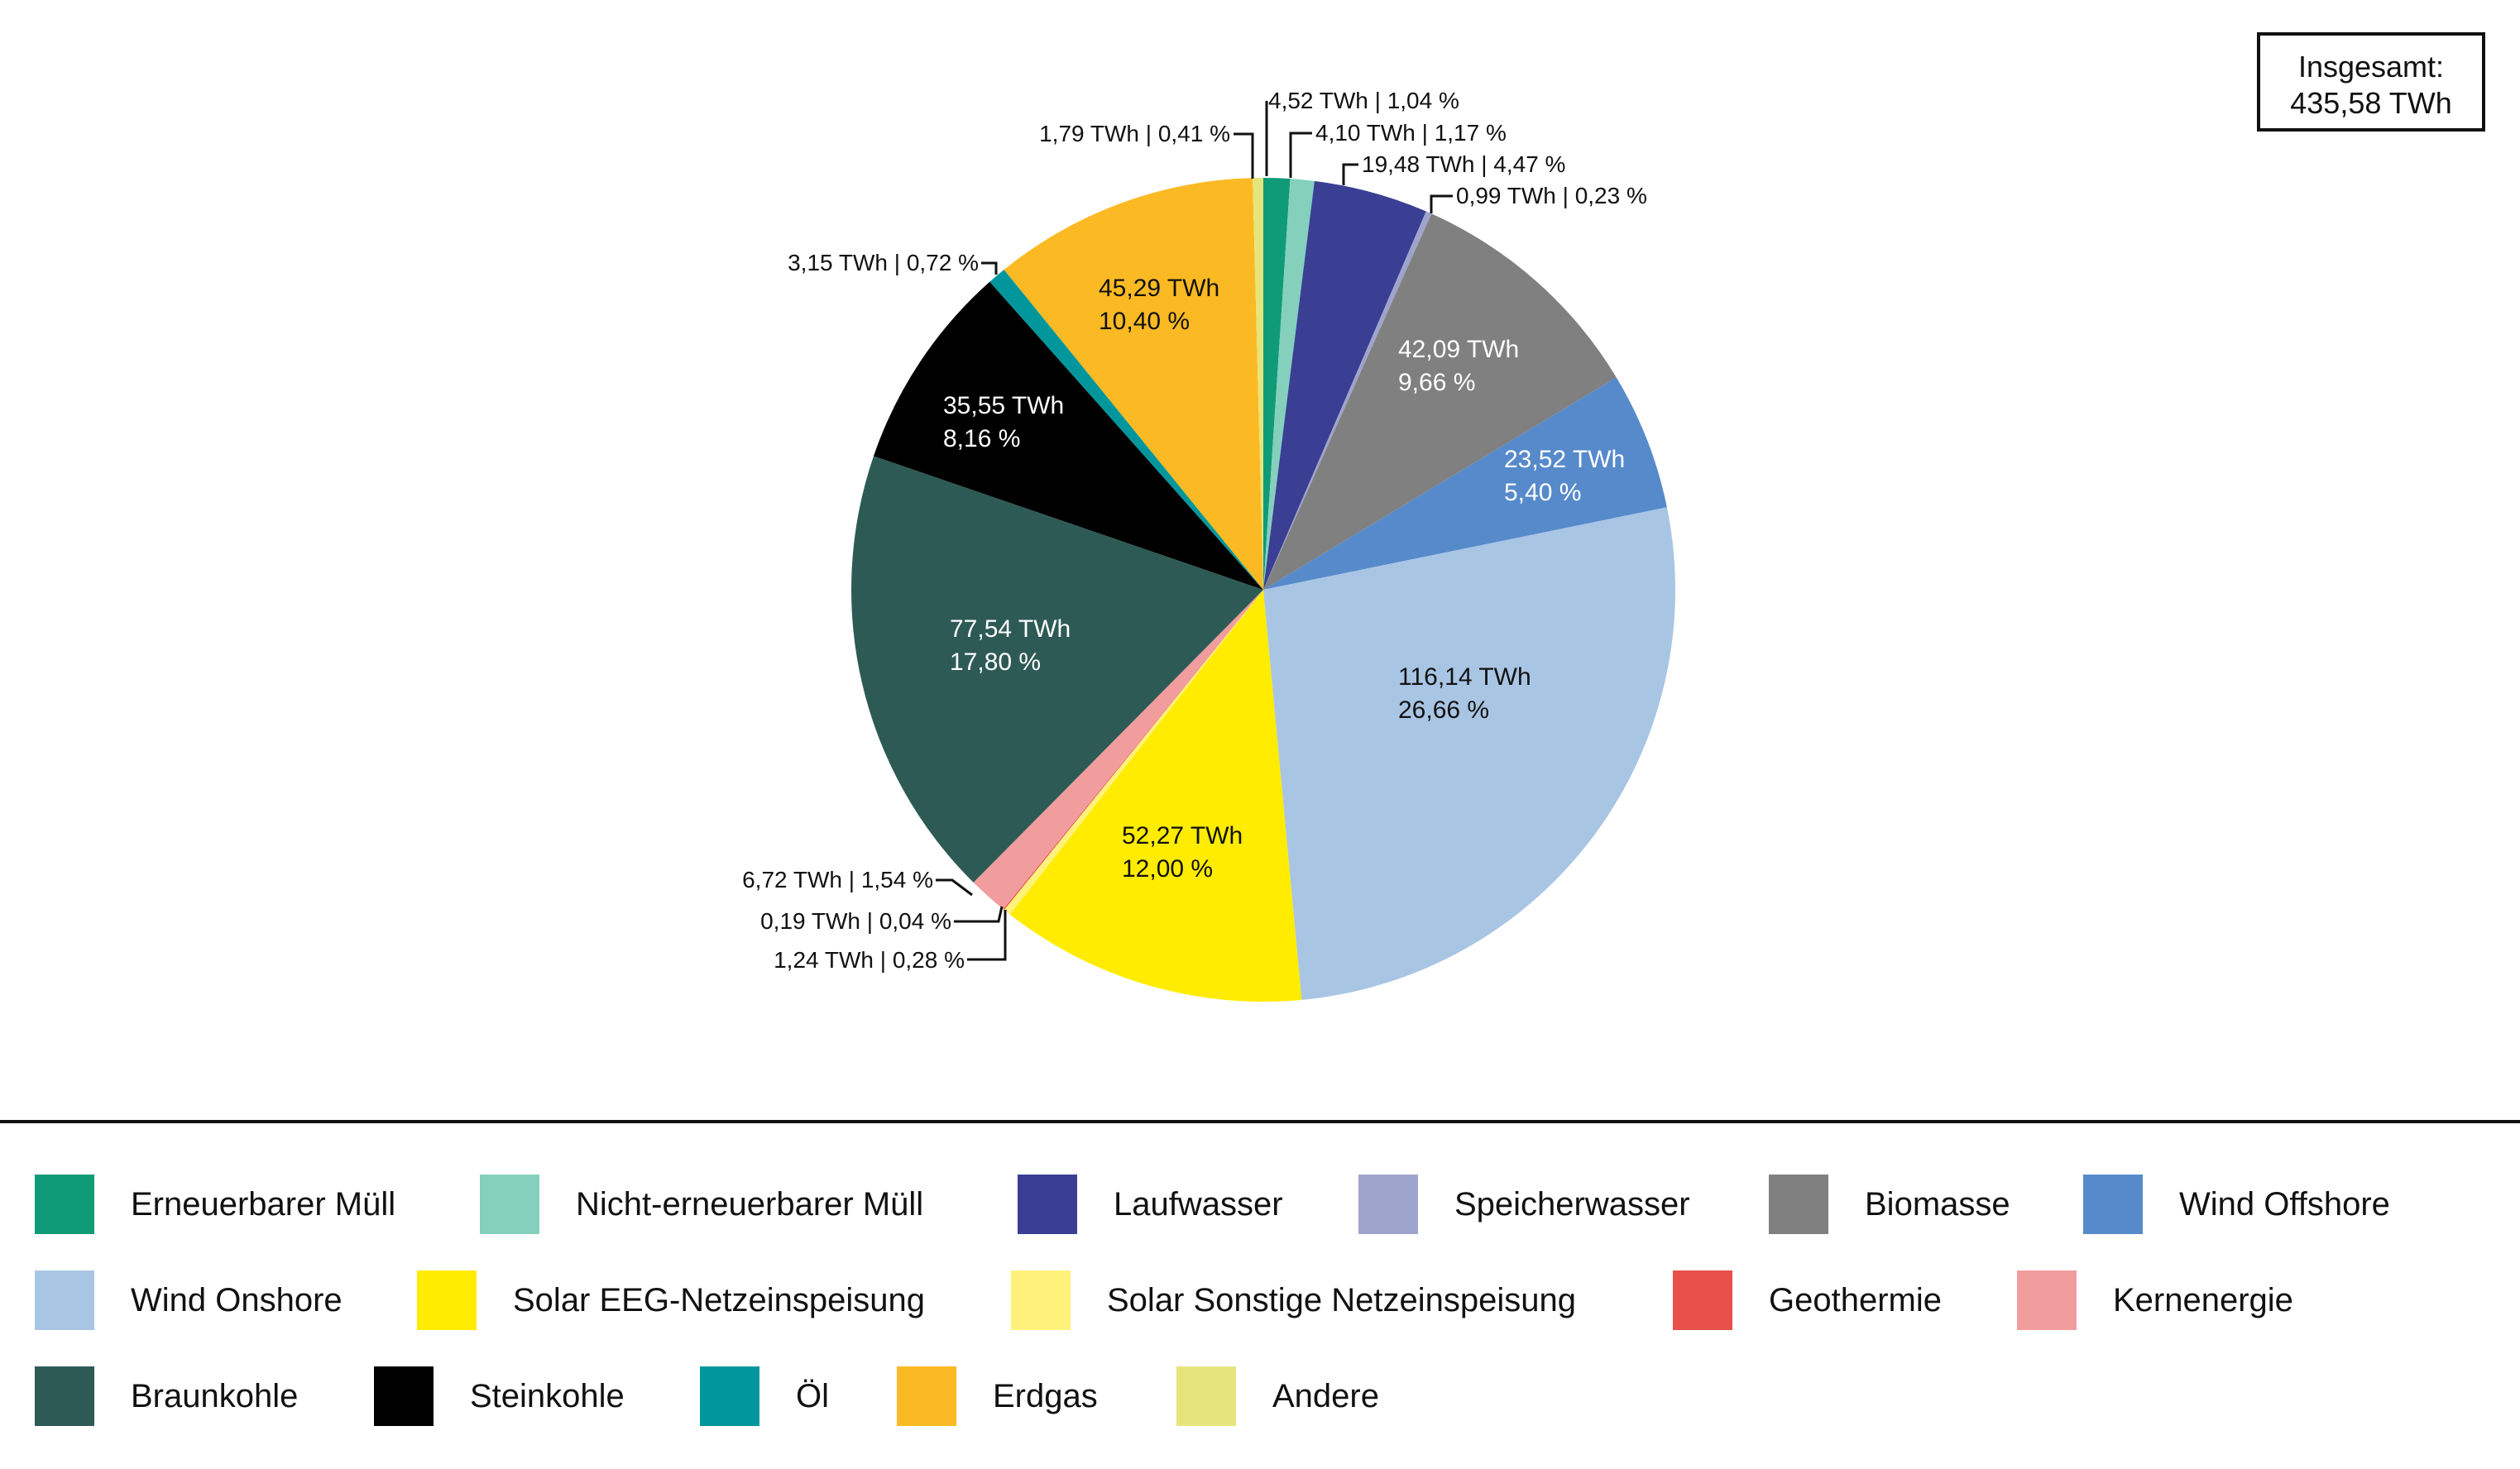  Describe the element at coordinates (1443, 710) in the screenshot. I see `slice-percent-label-wind-onshore: 26,66 %` at that location.